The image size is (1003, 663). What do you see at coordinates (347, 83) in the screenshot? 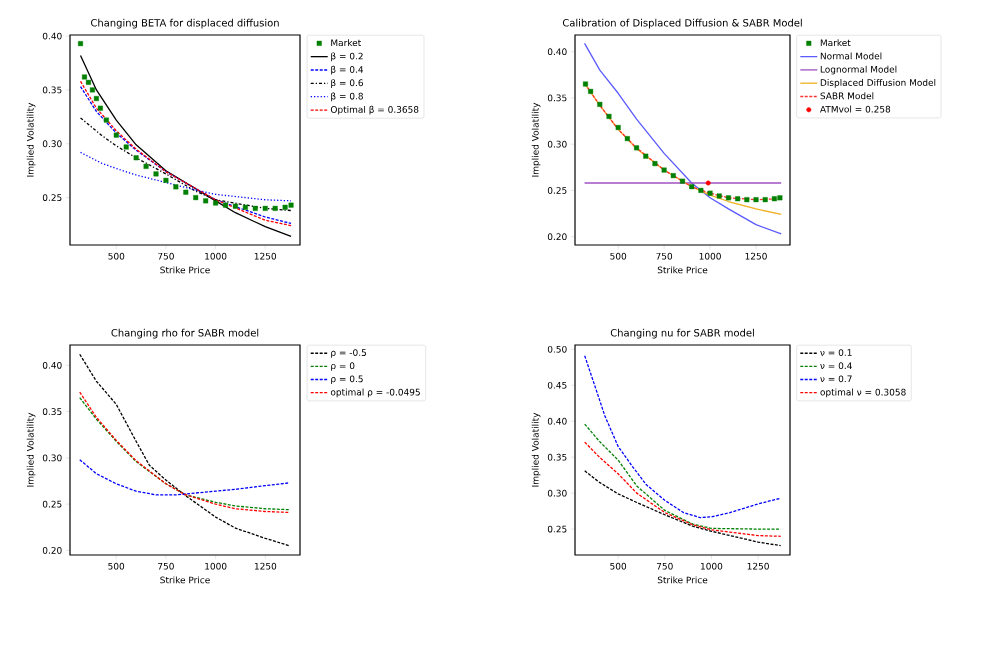
I see `legend-label: β = 0.6` at bounding box center [347, 83].